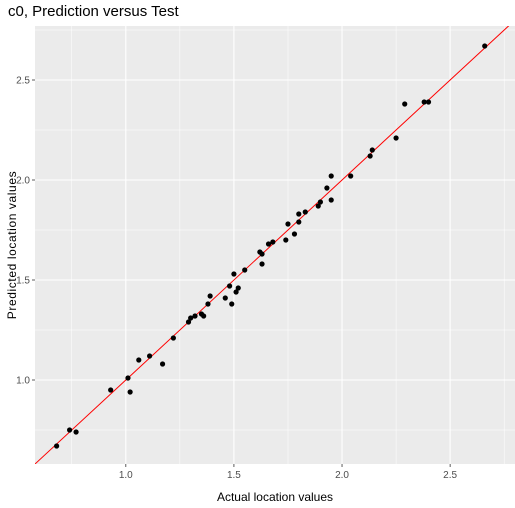 The width and height of the screenshot is (515, 508). I want to click on x-tick-label: 1.5, so click(234, 475).